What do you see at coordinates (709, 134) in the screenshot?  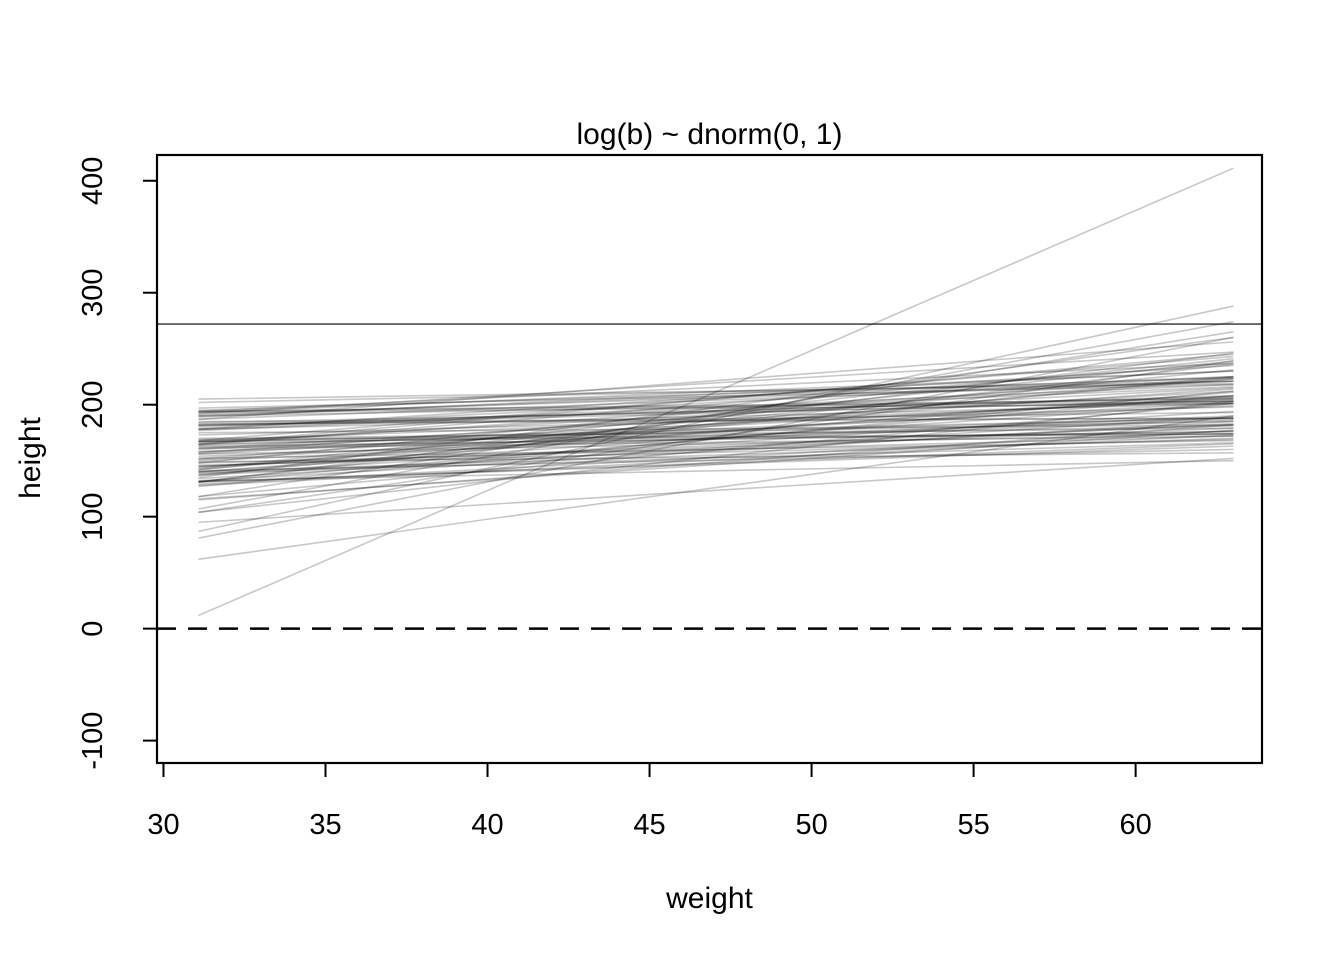 I see `chart-title: log(b) ~ dnorm(0, 1)` at bounding box center [709, 134].